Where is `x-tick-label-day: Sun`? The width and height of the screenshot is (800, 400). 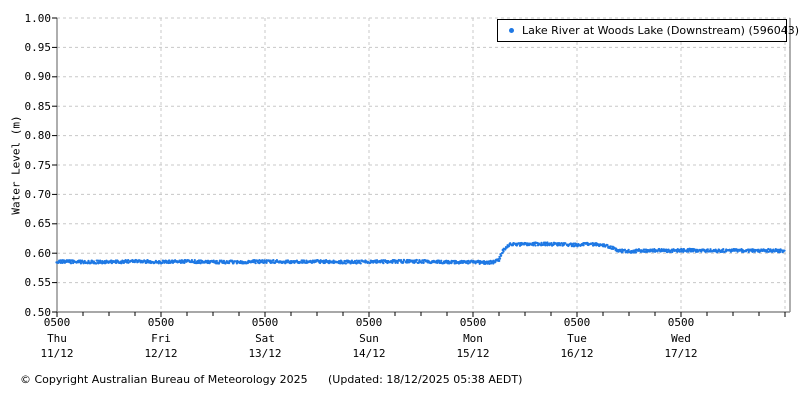 x-tick-label-day: Sun is located at coordinates (369, 338).